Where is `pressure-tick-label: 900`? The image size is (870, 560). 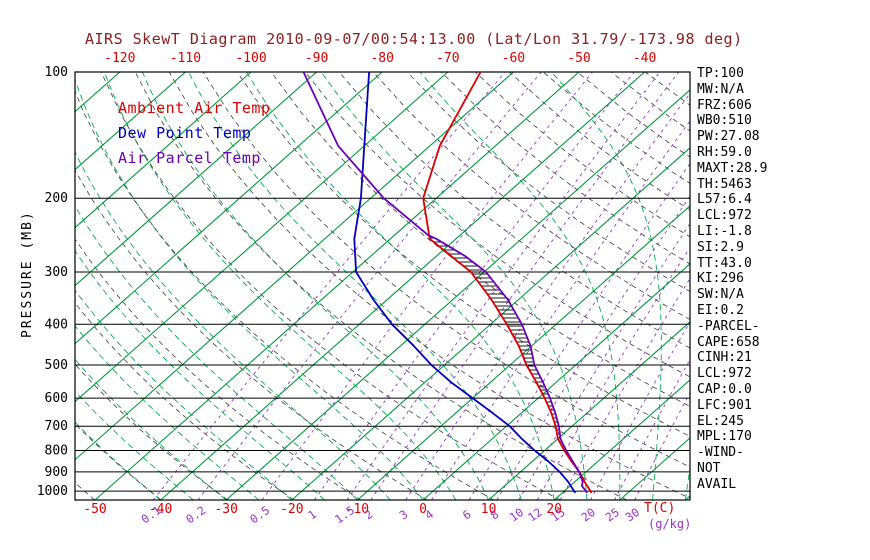
pressure-tick-label: 900 is located at coordinates (56, 472).